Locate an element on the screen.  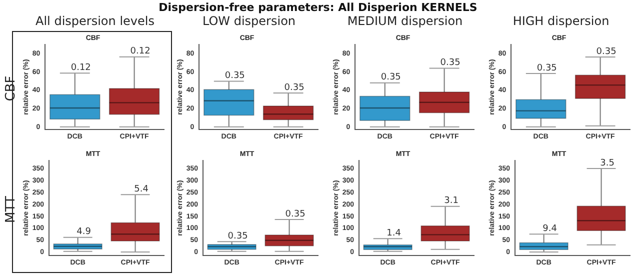
annotation: 9.4 is located at coordinates (550, 229).